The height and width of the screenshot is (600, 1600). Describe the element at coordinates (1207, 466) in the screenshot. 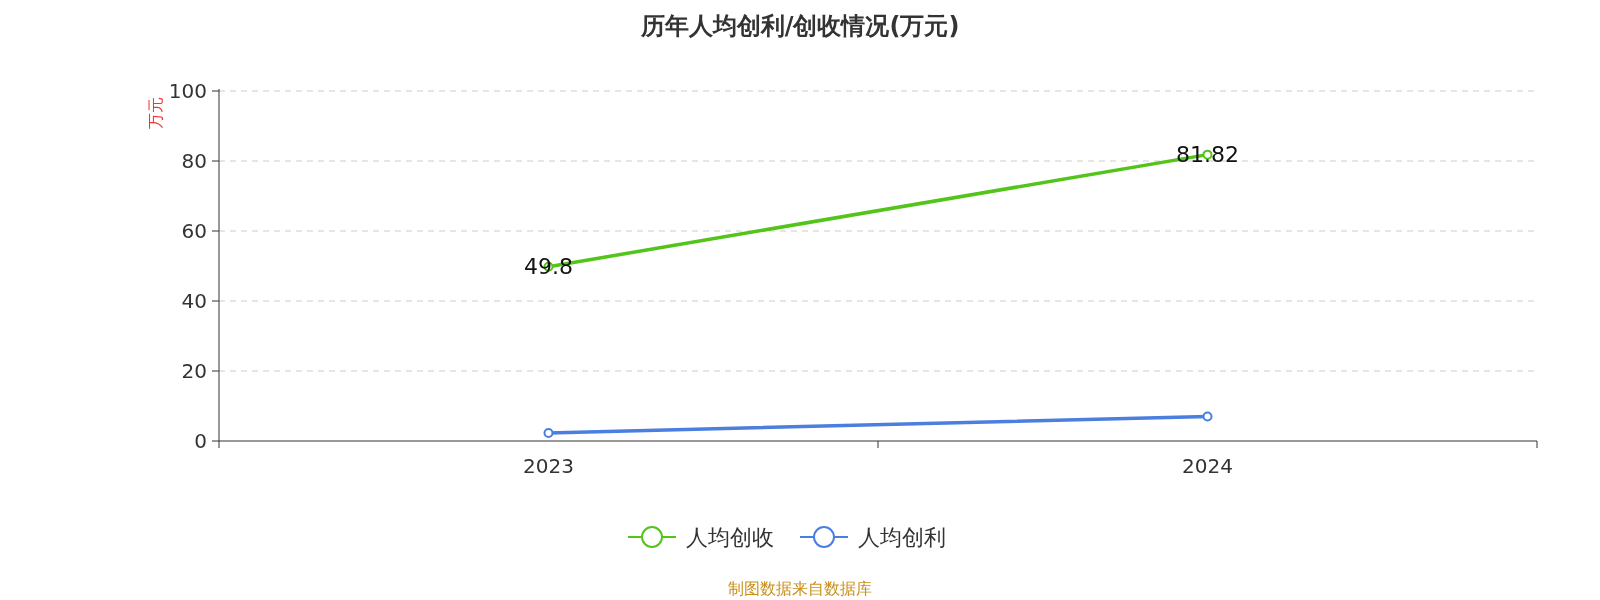

I see `x-tick-label: 2024` at that location.